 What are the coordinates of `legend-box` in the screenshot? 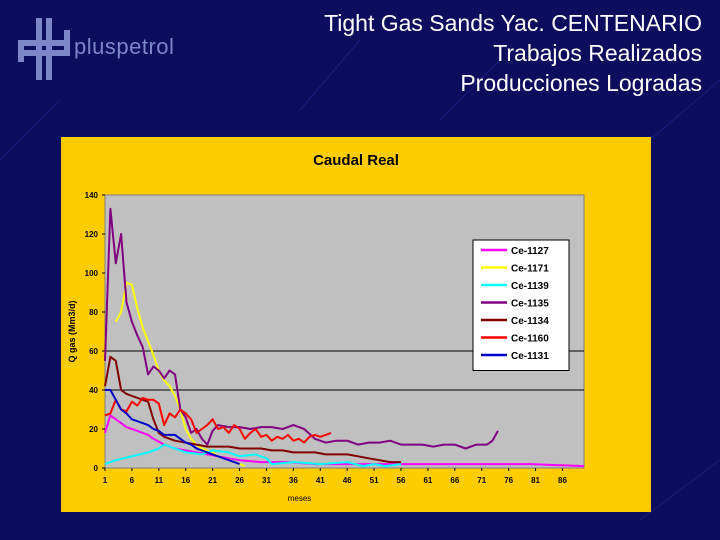 It's located at (521, 305).